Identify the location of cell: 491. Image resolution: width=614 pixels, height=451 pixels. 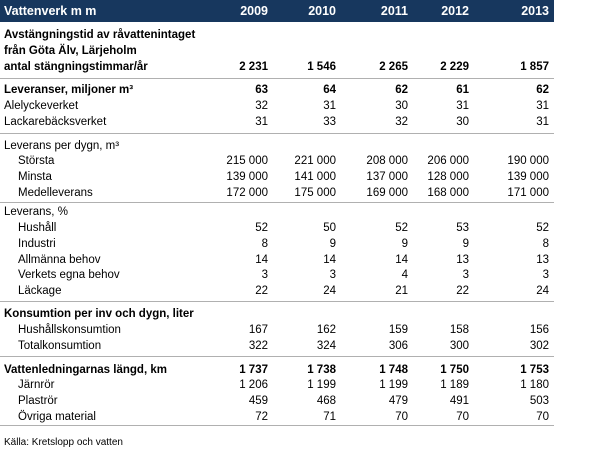
(459, 401).